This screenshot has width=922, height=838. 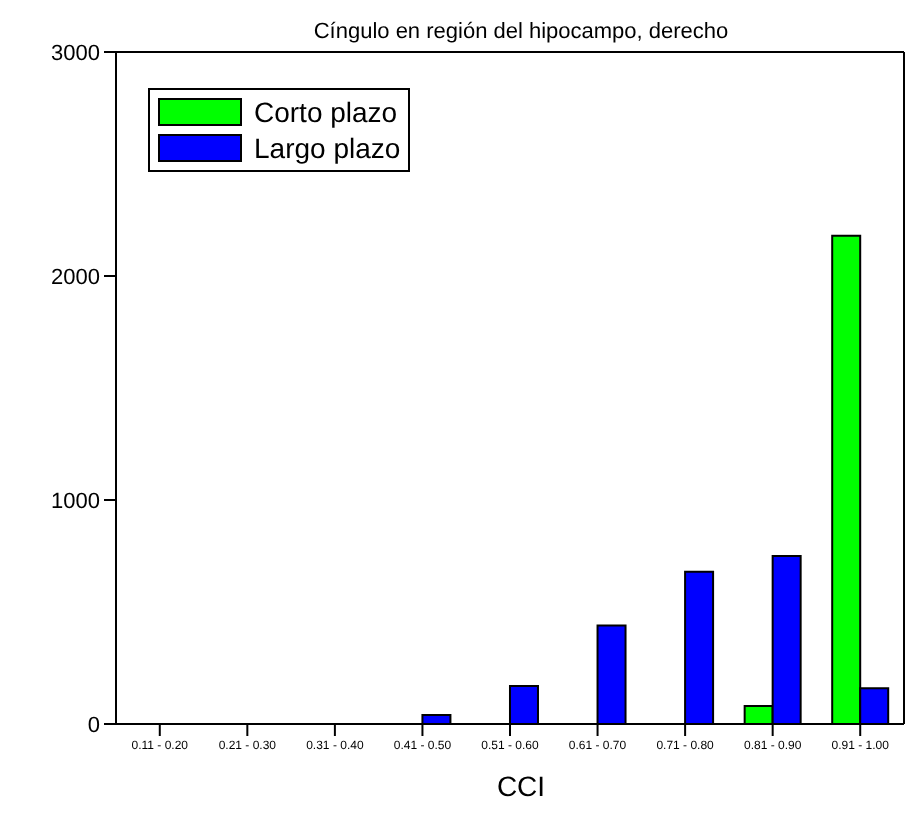 What do you see at coordinates (93, 725) in the screenshot?
I see `y-tick-label: 0` at bounding box center [93, 725].